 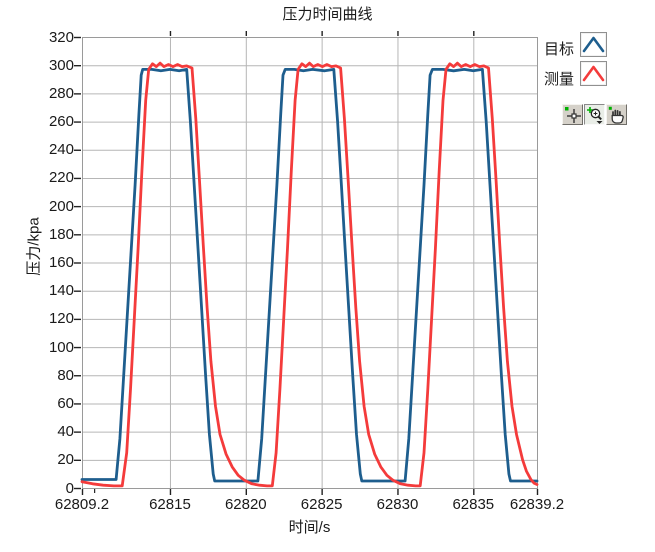 What do you see at coordinates (309, 527) in the screenshot?
I see `x-axis-label: 时间/s` at bounding box center [309, 527].